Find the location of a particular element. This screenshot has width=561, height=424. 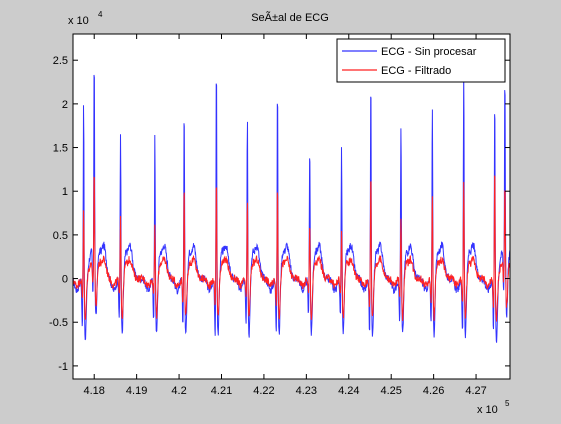

y-tick-label: 1 is located at coordinates (65, 192).